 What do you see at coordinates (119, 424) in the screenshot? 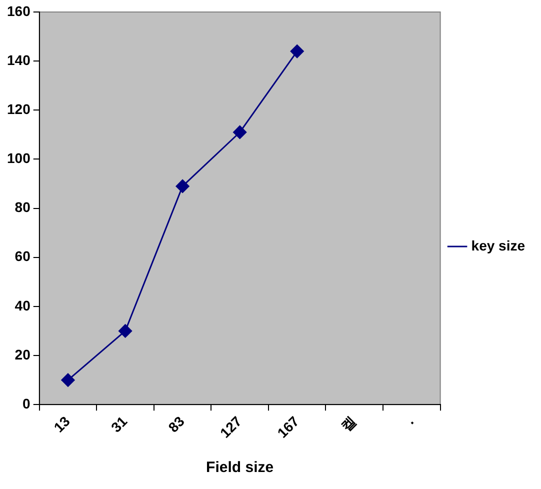
I see `x-tick-label: 31` at bounding box center [119, 424].